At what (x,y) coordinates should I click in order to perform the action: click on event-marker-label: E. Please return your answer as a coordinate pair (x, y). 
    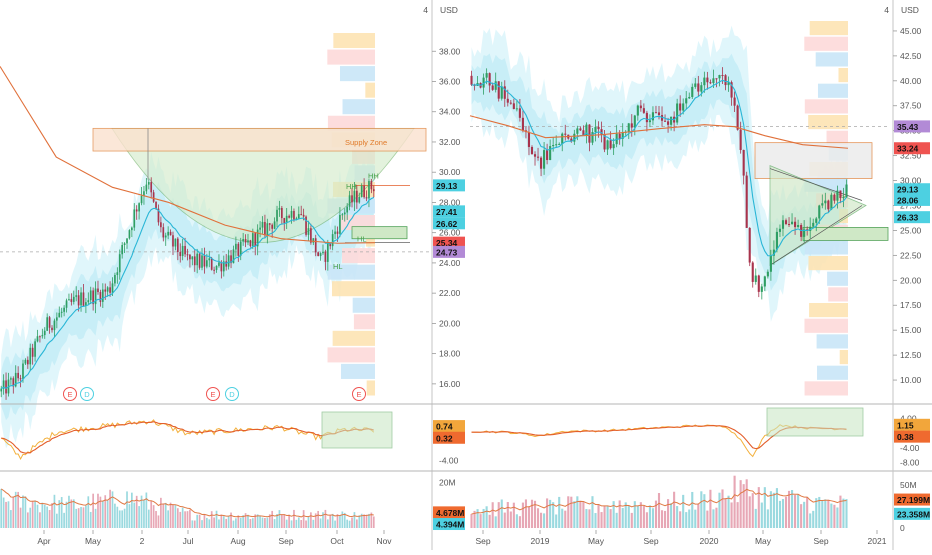
    Looking at the image, I should click on (69, 394).